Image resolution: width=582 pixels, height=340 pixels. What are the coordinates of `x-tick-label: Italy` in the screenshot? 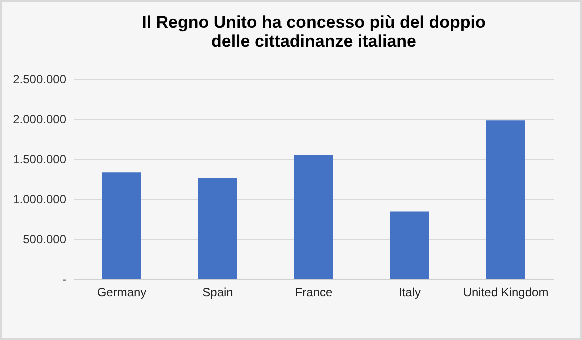 It's located at (410, 293).